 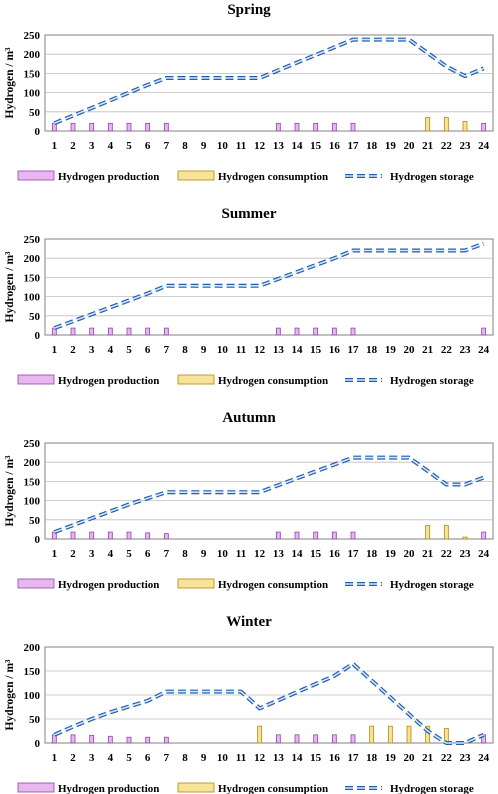 What do you see at coordinates (447, 146) in the screenshot?
I see `x-tick-label: 22` at bounding box center [447, 146].